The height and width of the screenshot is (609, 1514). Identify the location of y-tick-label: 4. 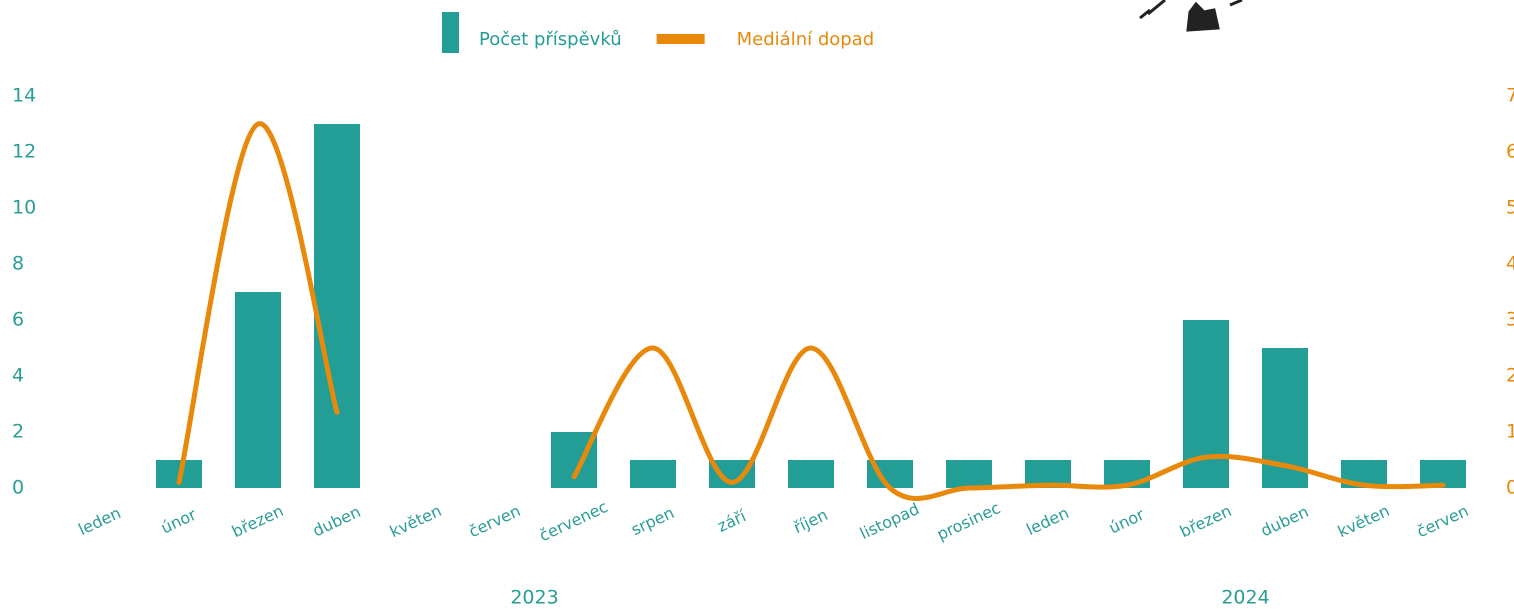
(18, 376).